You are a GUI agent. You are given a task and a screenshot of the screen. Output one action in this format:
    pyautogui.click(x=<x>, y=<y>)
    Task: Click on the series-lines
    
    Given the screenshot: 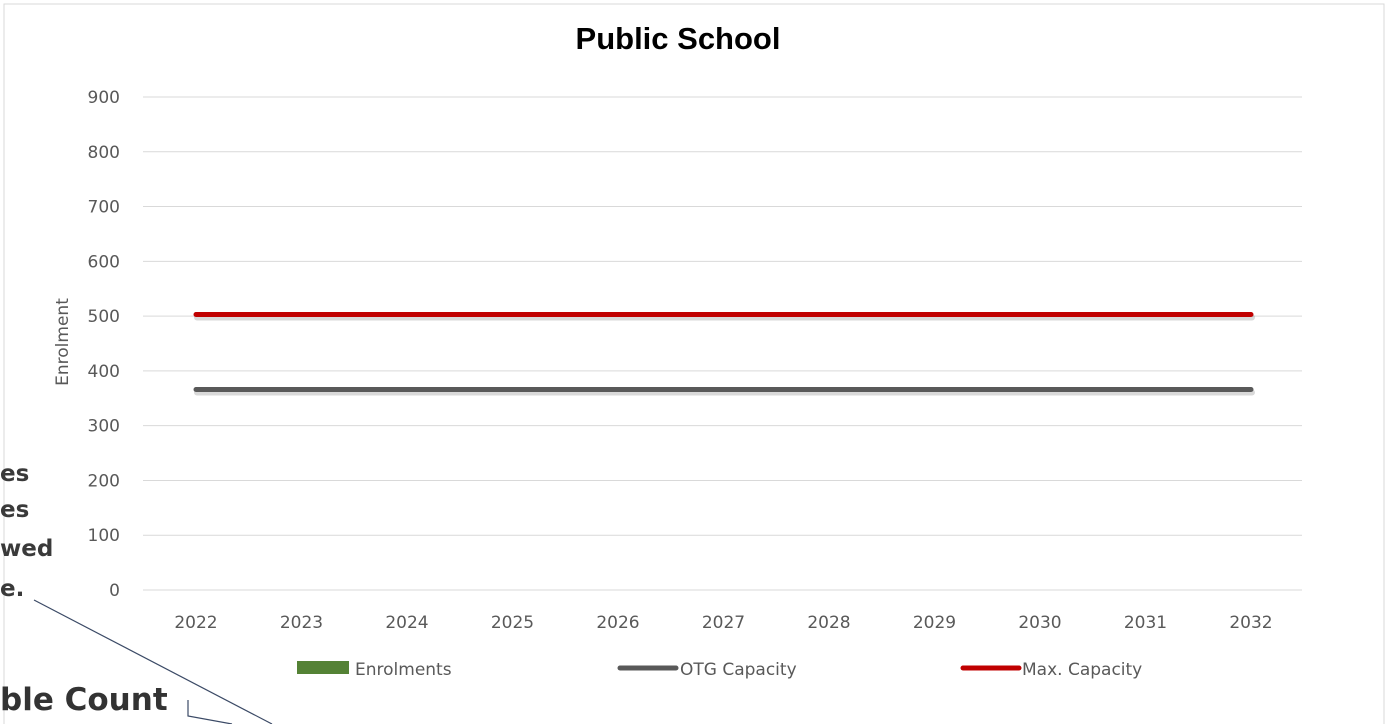 What is the action you would take?
    pyautogui.click(x=724, y=353)
    